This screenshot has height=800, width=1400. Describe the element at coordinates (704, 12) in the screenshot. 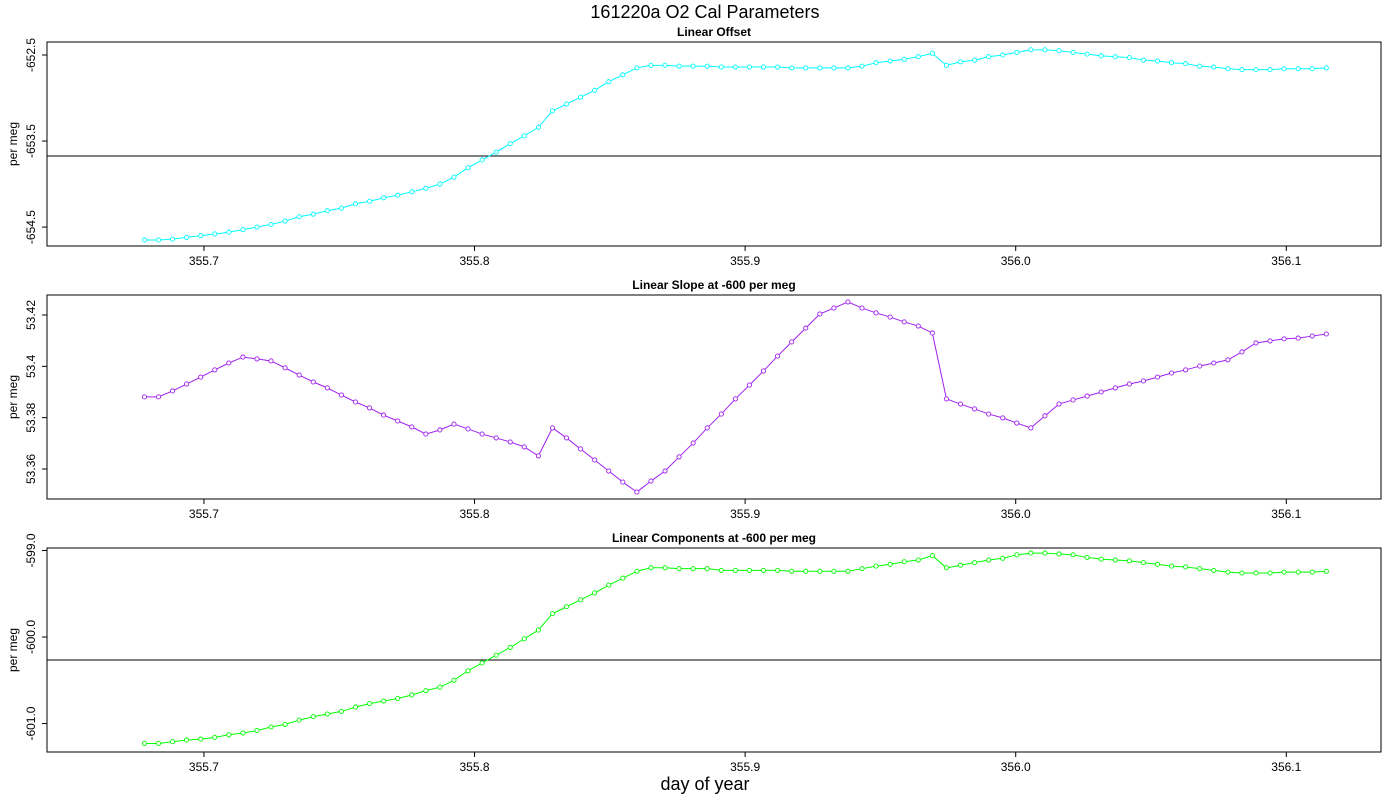

I see `chart-title: 161220a O2 Cal Parameters` at that location.